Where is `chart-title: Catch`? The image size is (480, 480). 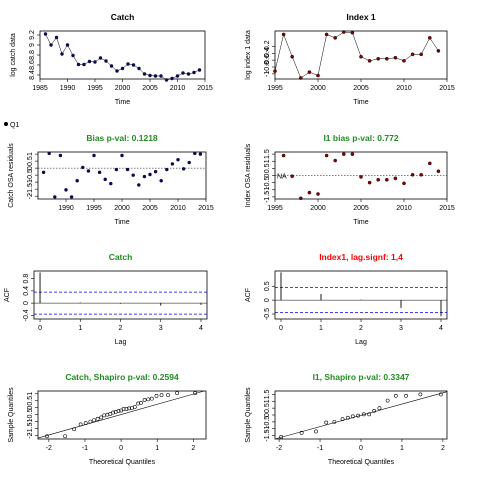 chart-title: Catch is located at coordinates (123, 17).